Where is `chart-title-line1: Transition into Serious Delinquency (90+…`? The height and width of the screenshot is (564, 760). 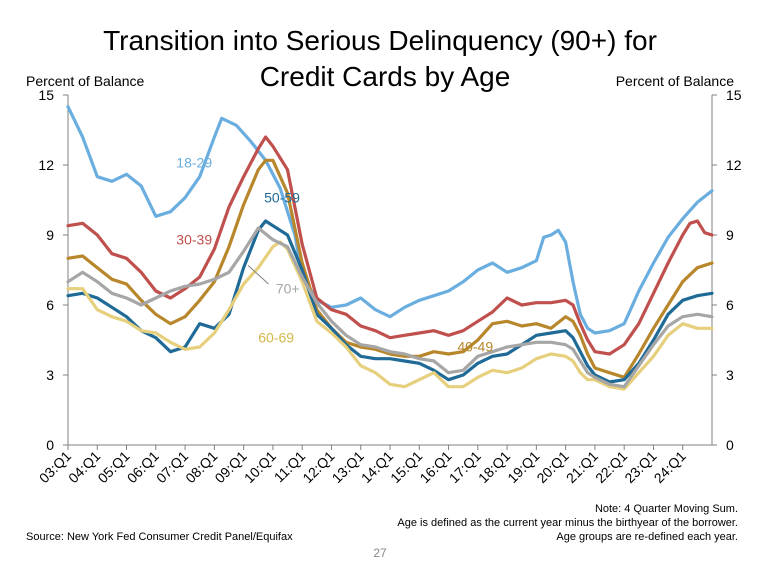
chart-title-line1: Transition into Serious Delinquency (90+… is located at coordinates (380, 40).